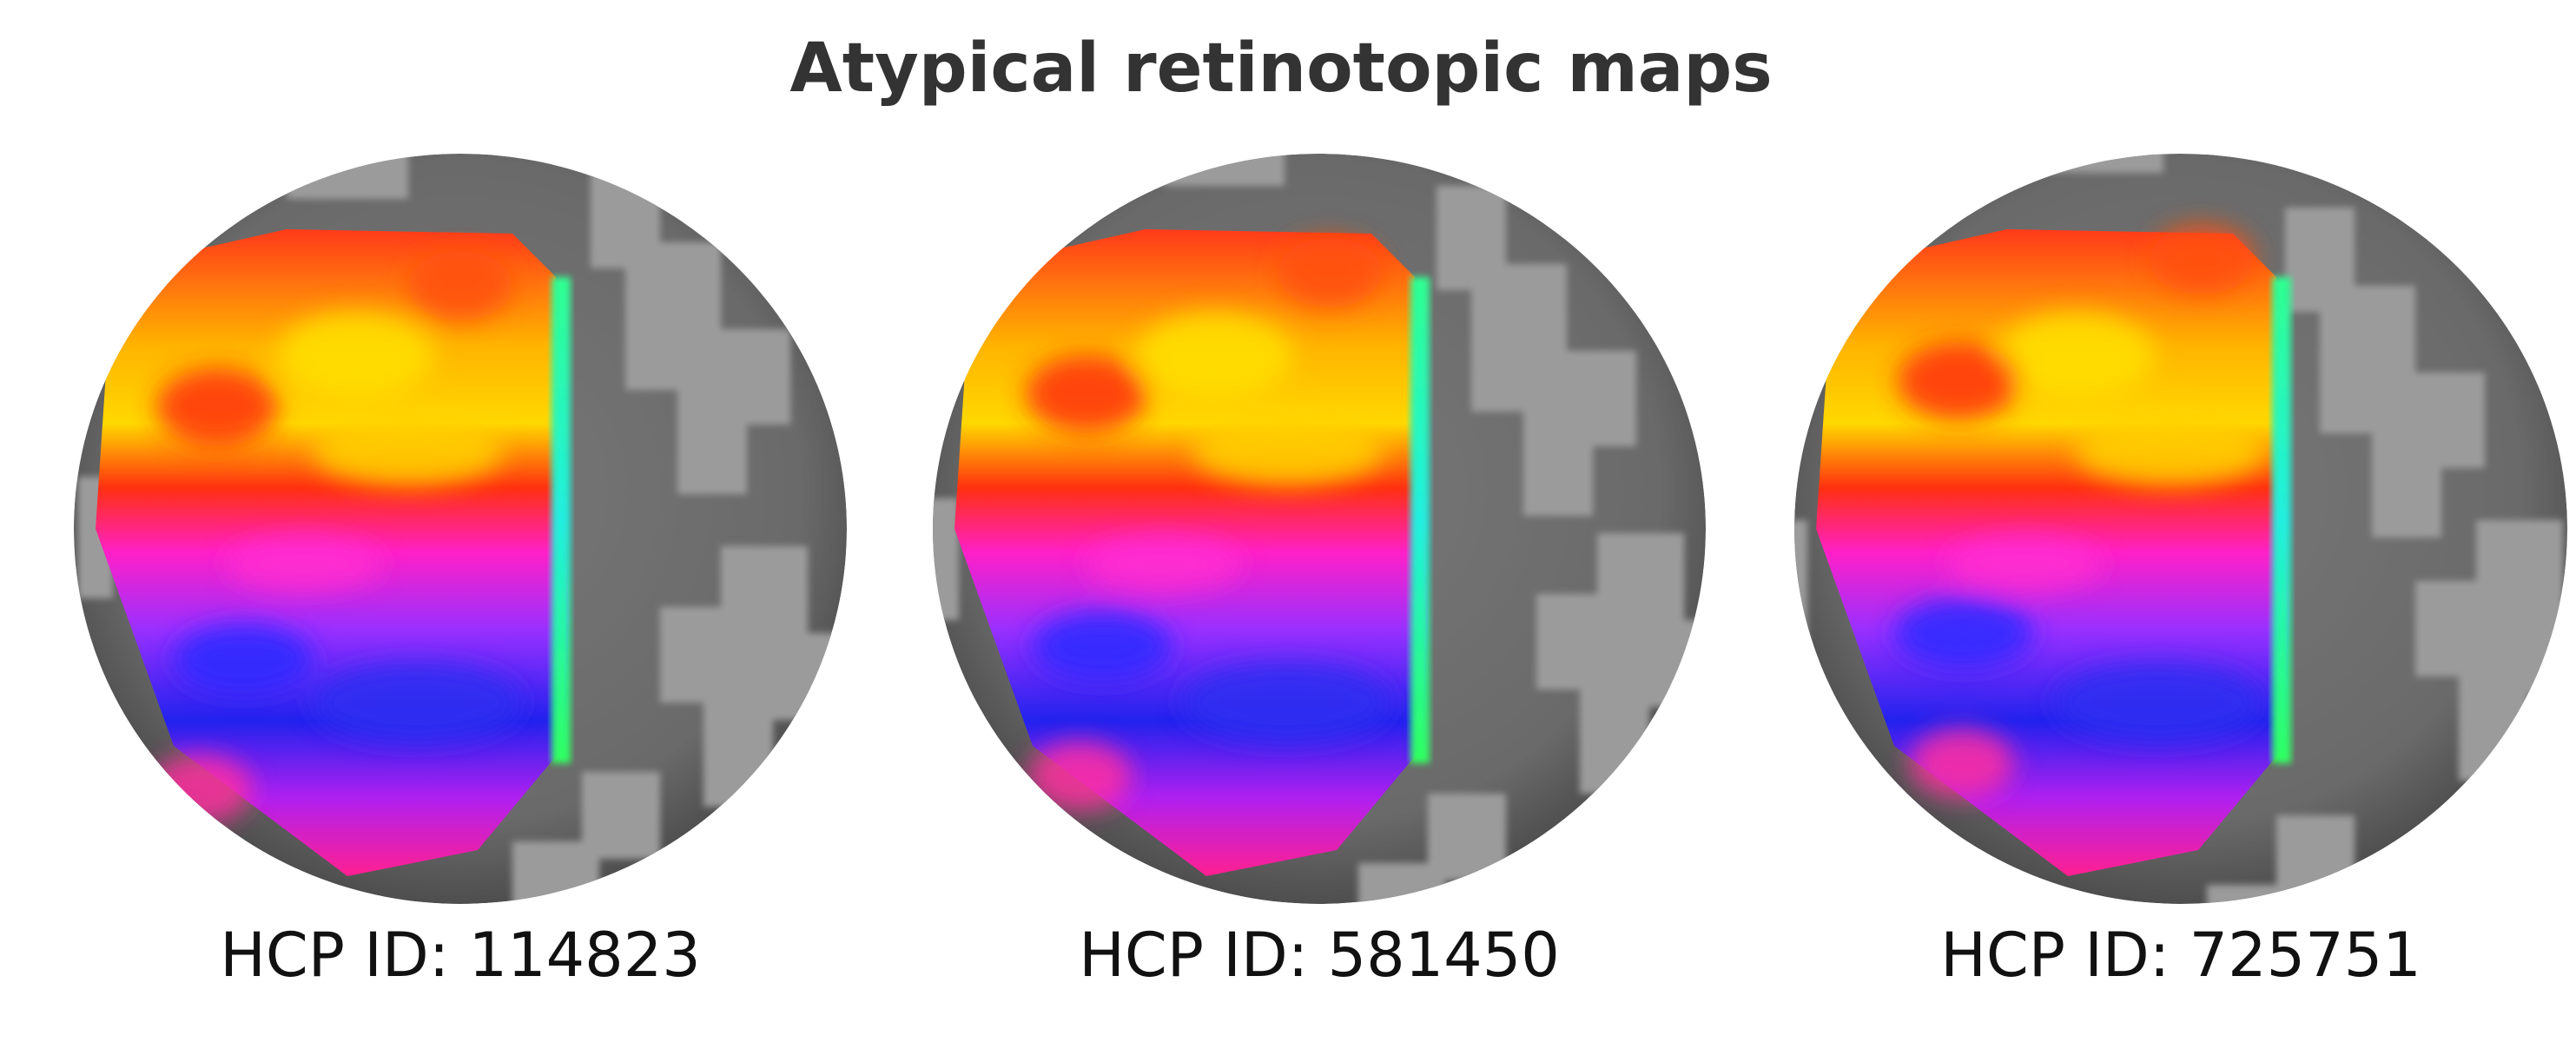  Describe the element at coordinates (461, 955) in the screenshot. I see `subject-id: HCP ID: 114823` at that location.